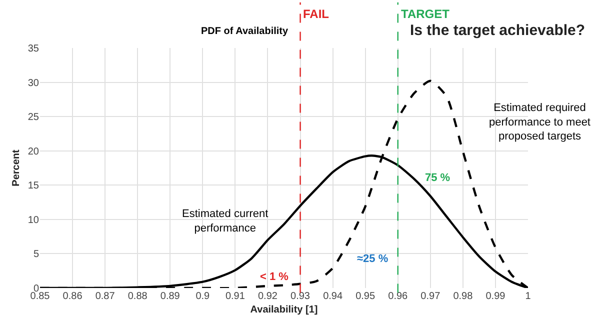 The height and width of the screenshot is (326, 600). What do you see at coordinates (34, 83) in the screenshot?
I see `y-tick-label: 30` at bounding box center [34, 83].